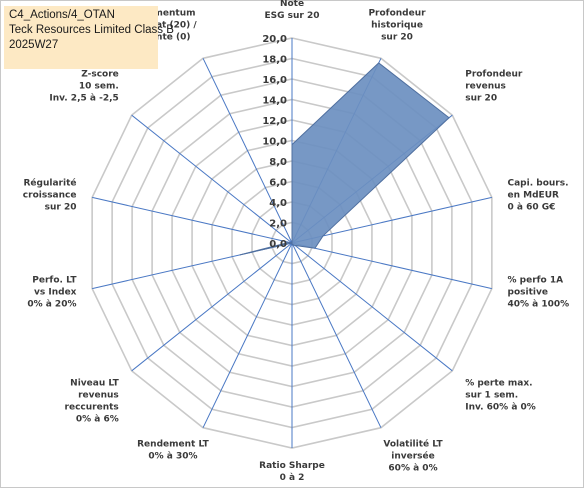 This screenshot has width=584, height=488. Describe the element at coordinates (83, 98) in the screenshot. I see `axis-label-line: Inv. 2,5 à -2,5` at that location.